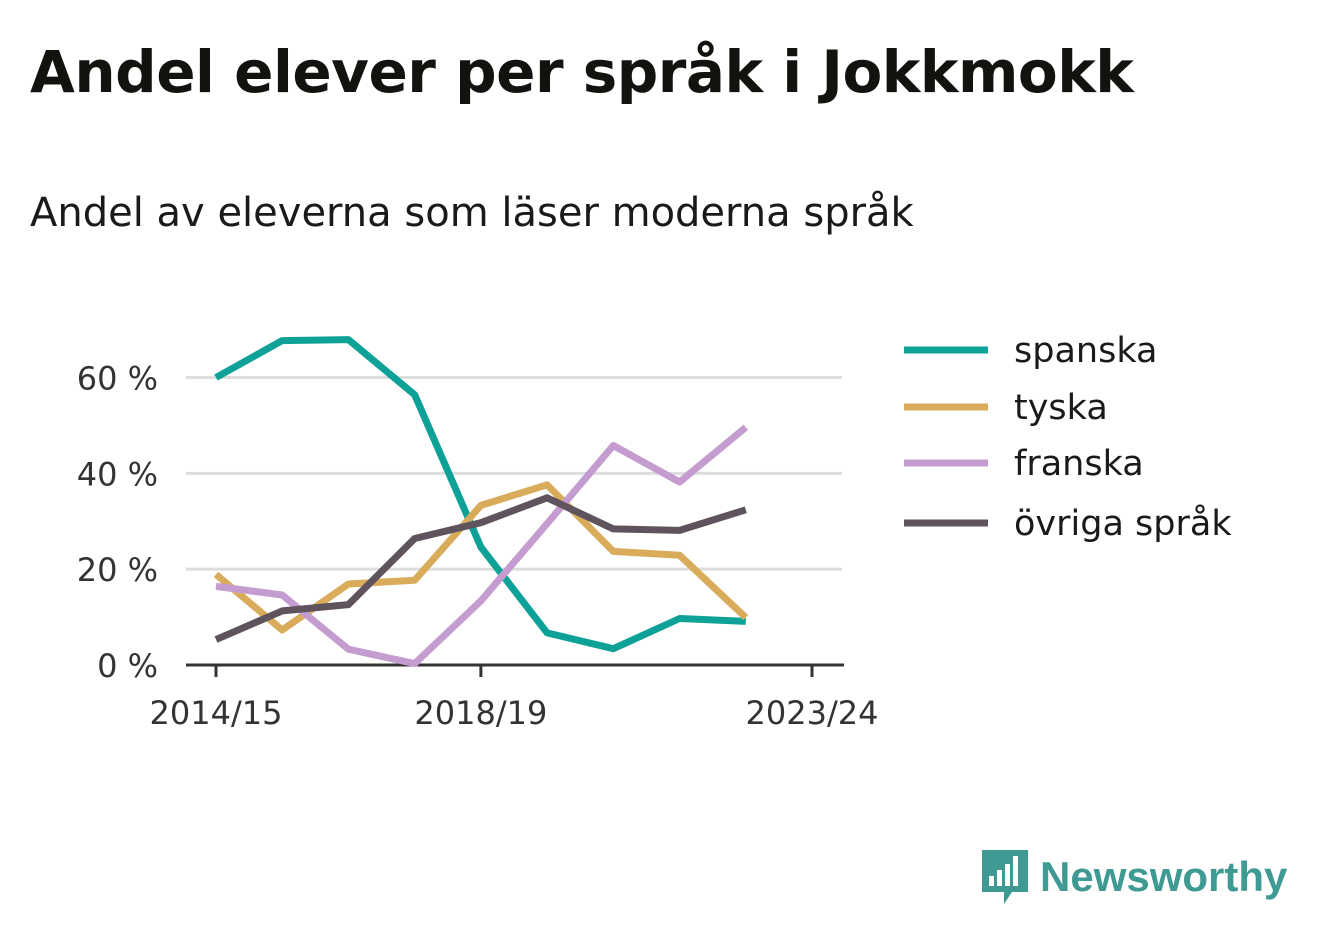 Image resolution: width=1322 pixels, height=939 pixels. I want to click on x-tick-label: 2014/15, so click(216, 713).